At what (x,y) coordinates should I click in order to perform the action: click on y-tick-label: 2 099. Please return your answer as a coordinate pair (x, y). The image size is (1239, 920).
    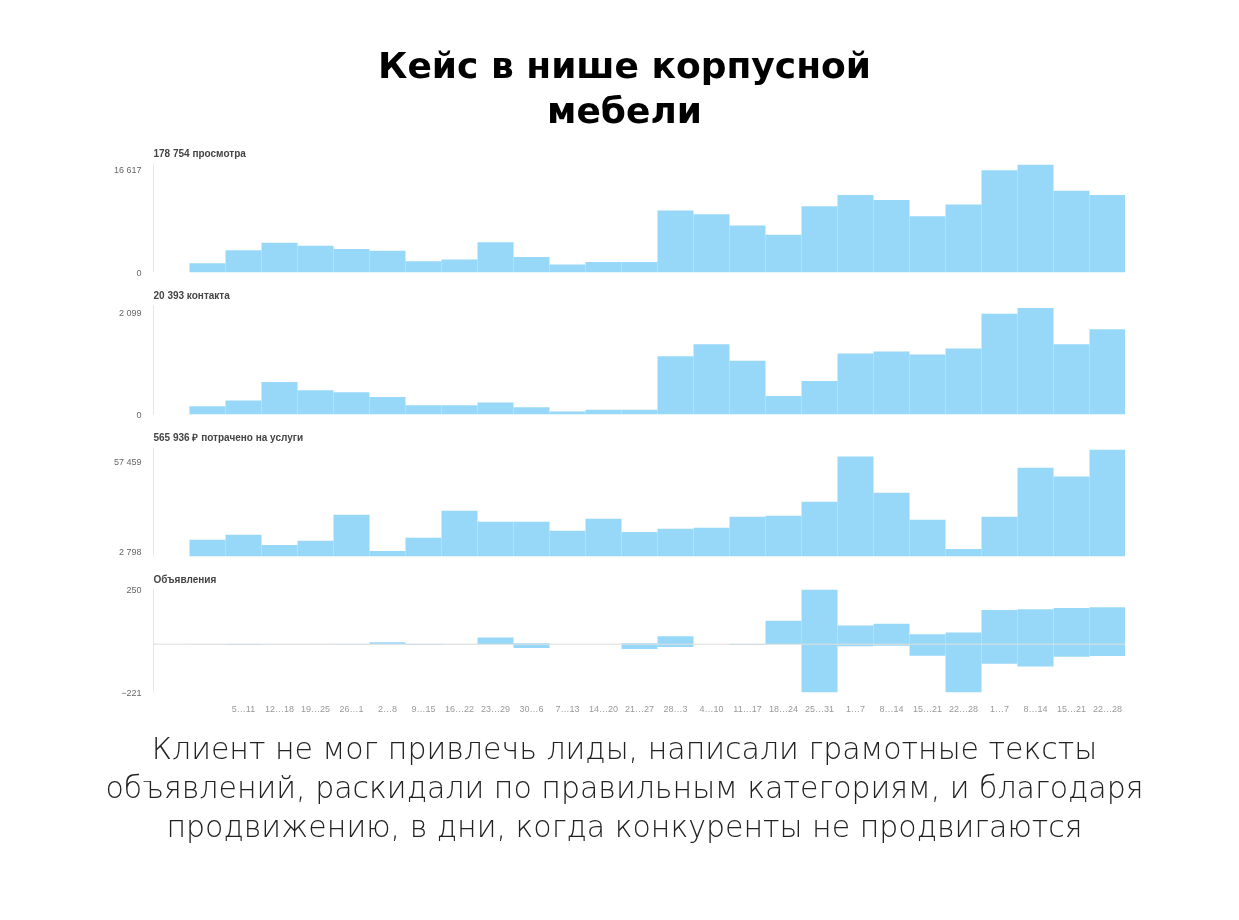
    Looking at the image, I should click on (130, 312).